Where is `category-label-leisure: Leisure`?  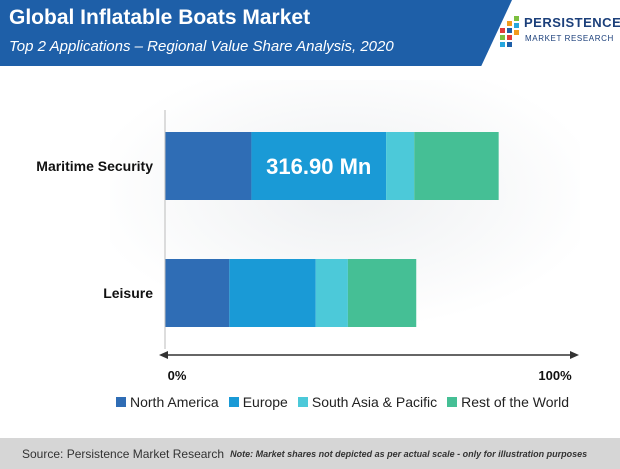
category-label-leisure: Leisure is located at coordinates (128, 293).